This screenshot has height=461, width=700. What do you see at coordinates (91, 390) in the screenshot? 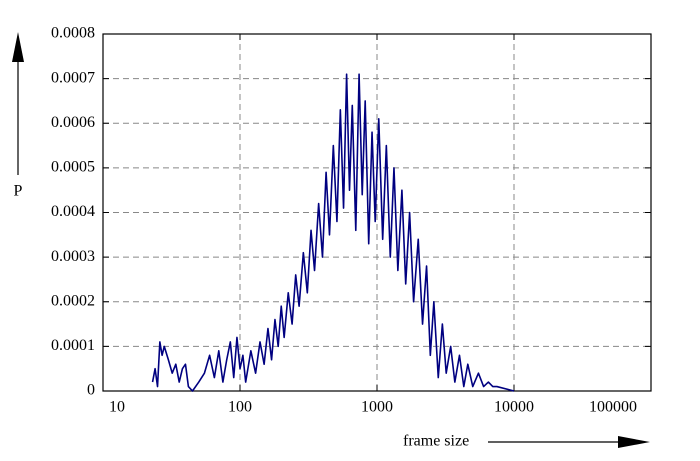
I see `y-tick-label: 0` at bounding box center [91, 390].